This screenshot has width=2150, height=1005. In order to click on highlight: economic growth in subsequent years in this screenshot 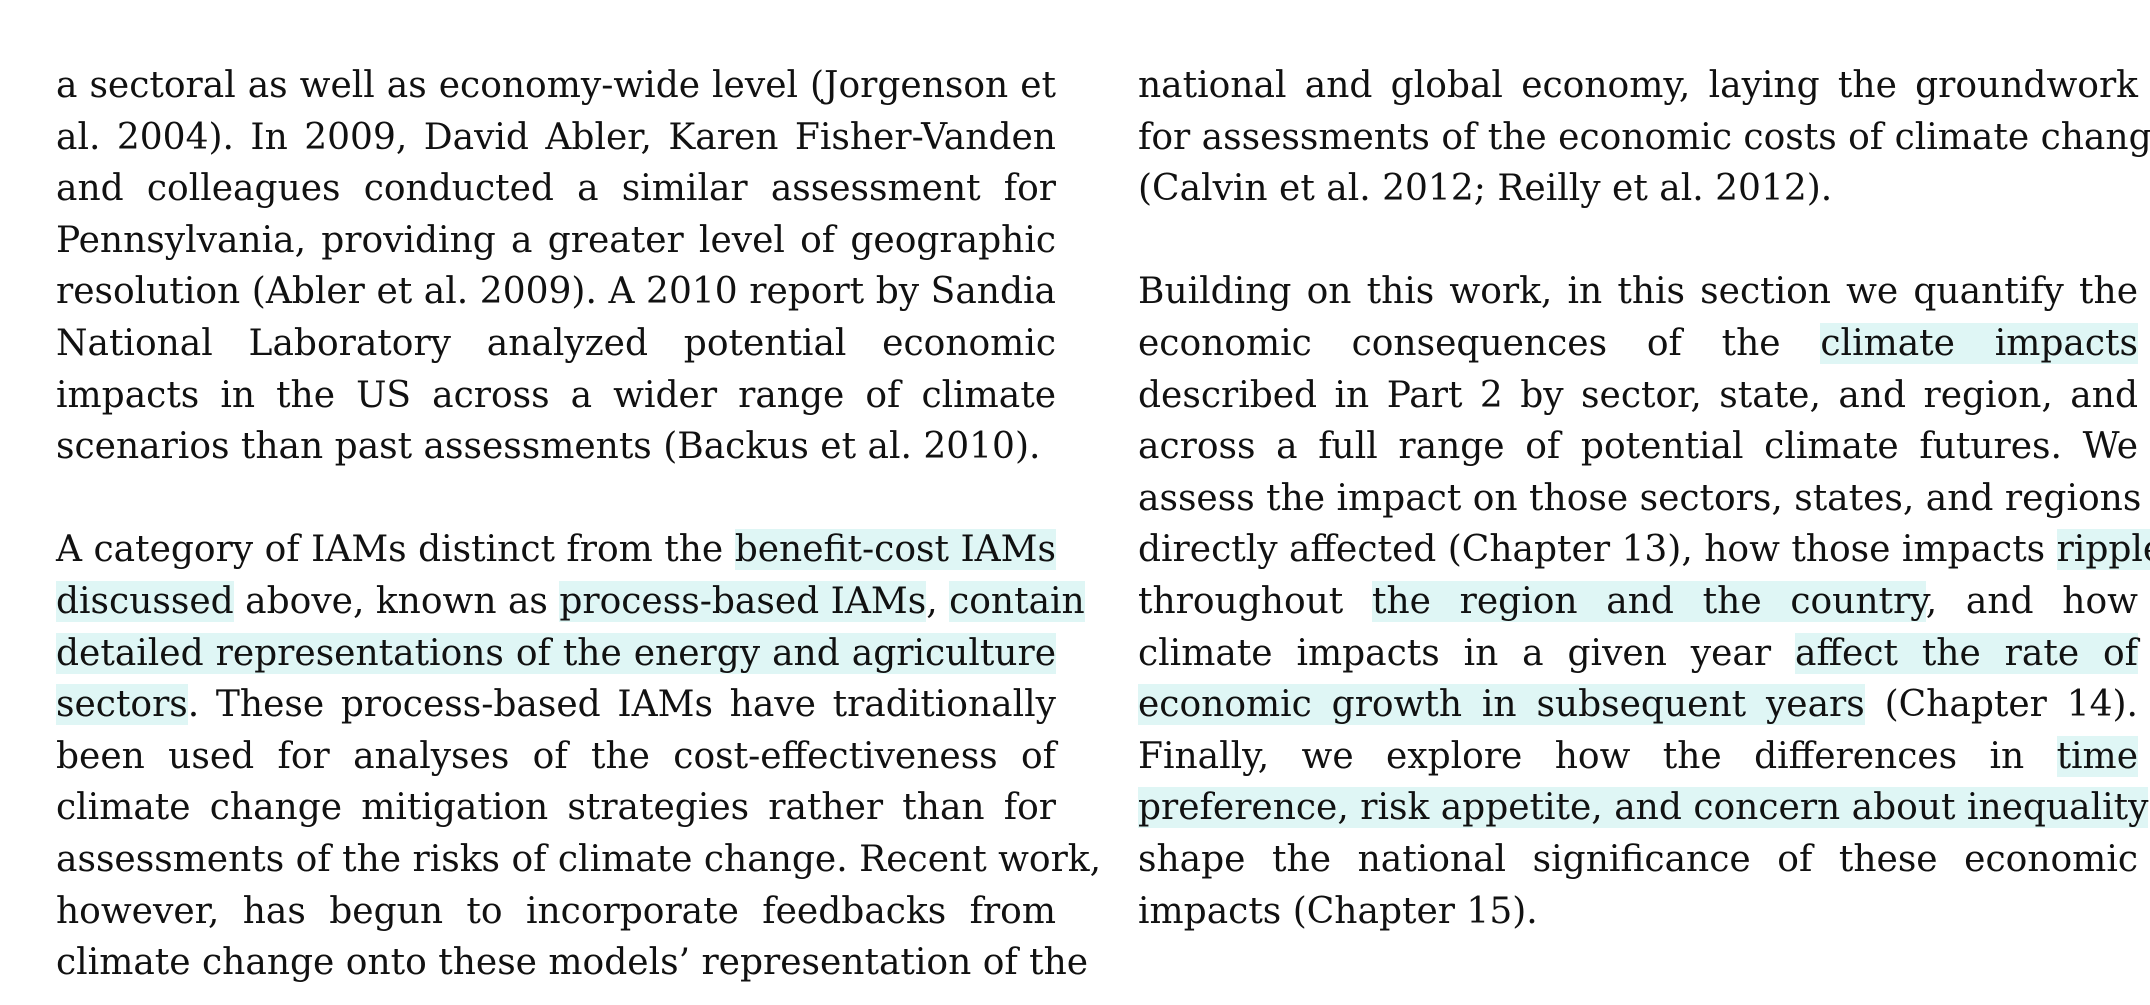, I will do `click(1501, 705)`.